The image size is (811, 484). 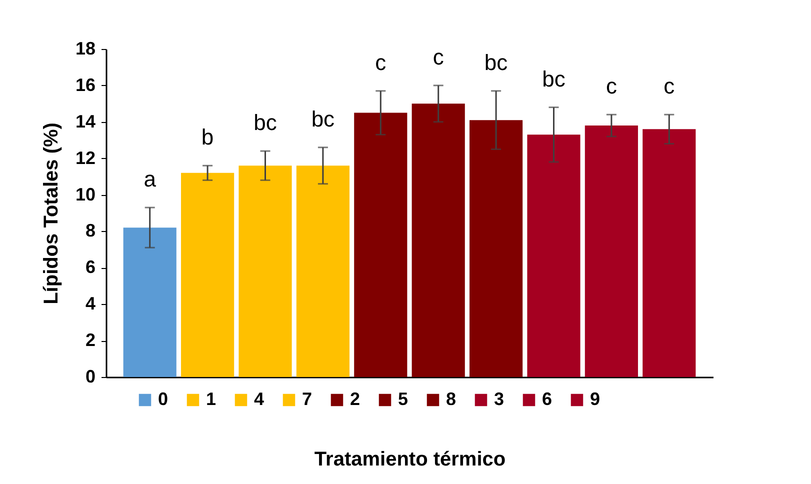 I want to click on y-tick-label: 8, so click(x=90, y=230).